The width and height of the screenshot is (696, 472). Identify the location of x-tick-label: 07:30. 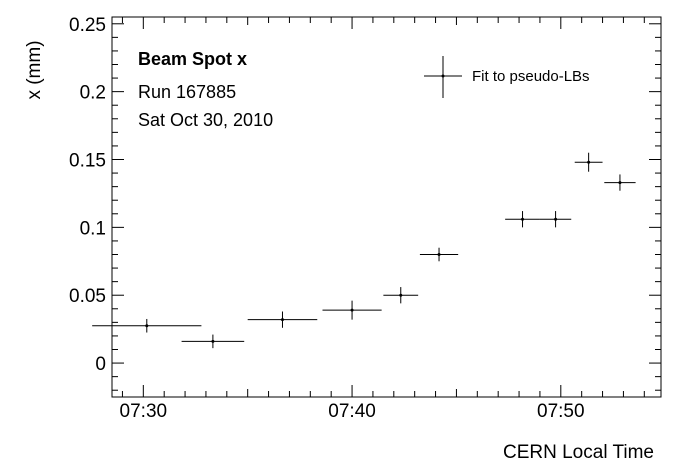
(144, 411).